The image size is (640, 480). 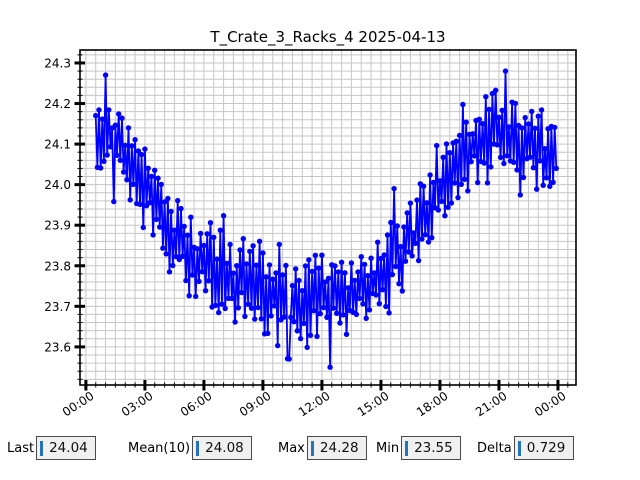 I want to click on stat-min: Min 23.55, so click(x=419, y=448).